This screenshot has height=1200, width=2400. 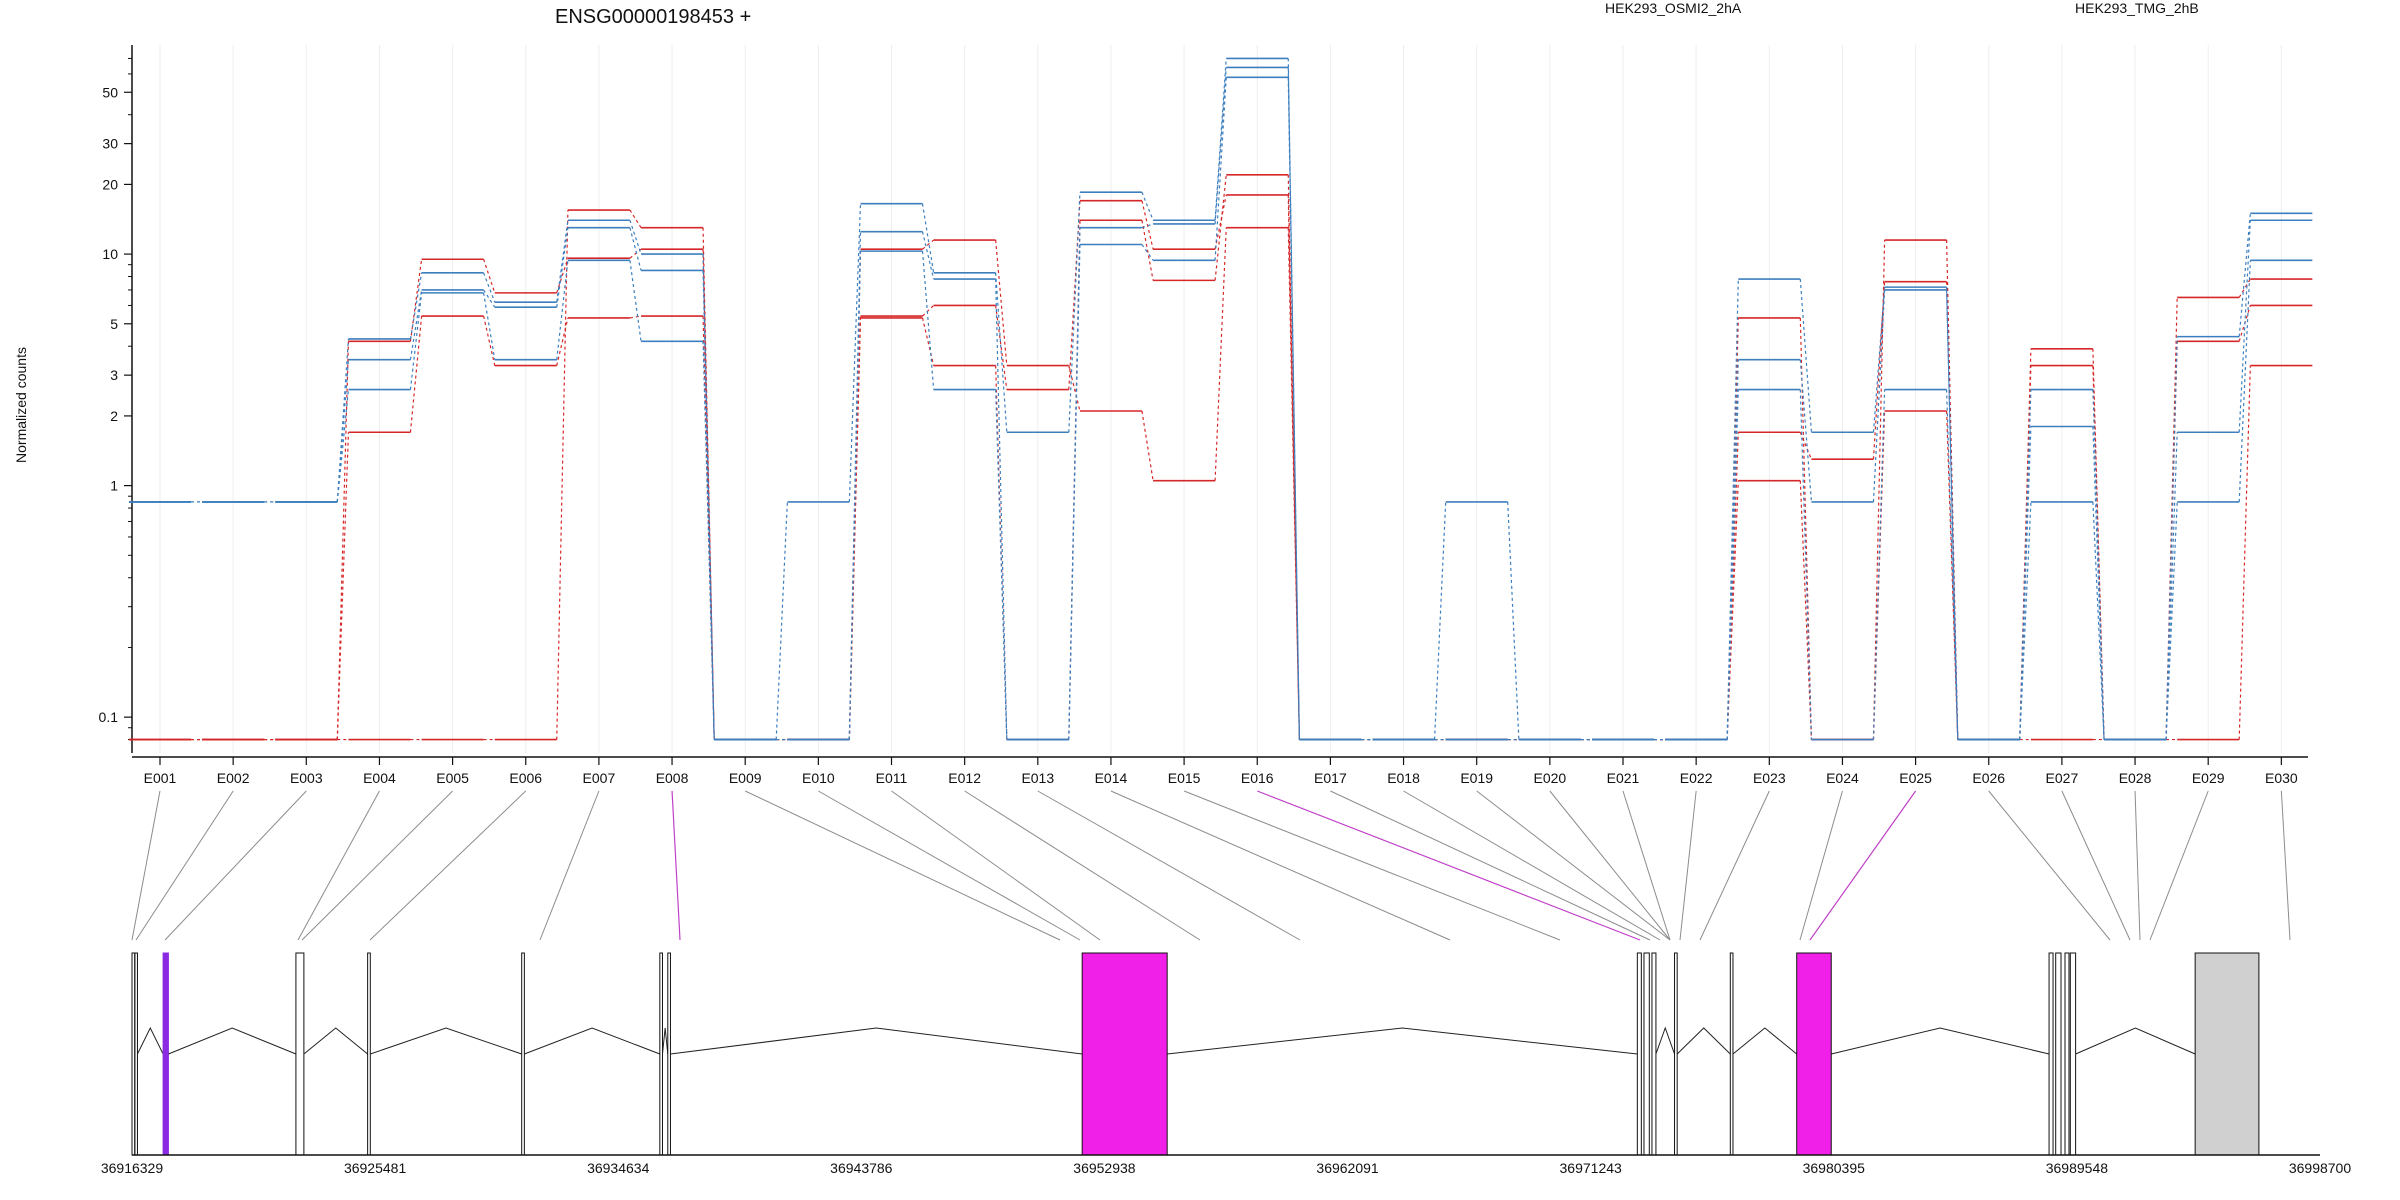 I want to click on x-tick-label: E026, so click(x=1988, y=778).